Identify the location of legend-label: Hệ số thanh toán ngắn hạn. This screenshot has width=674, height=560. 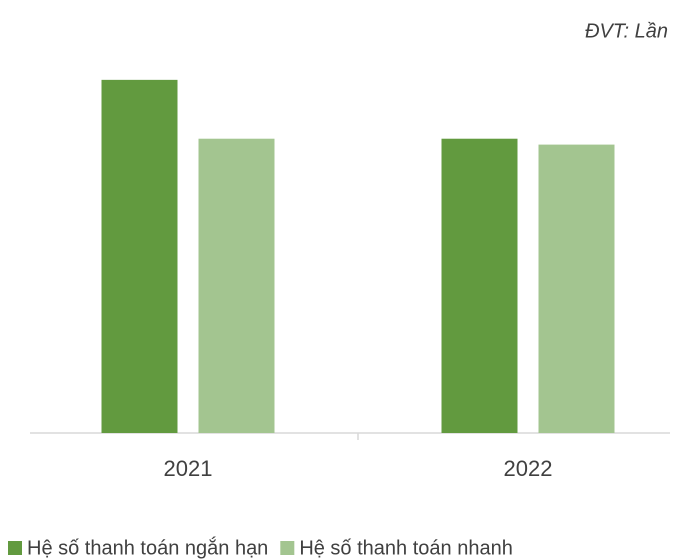
(147, 547).